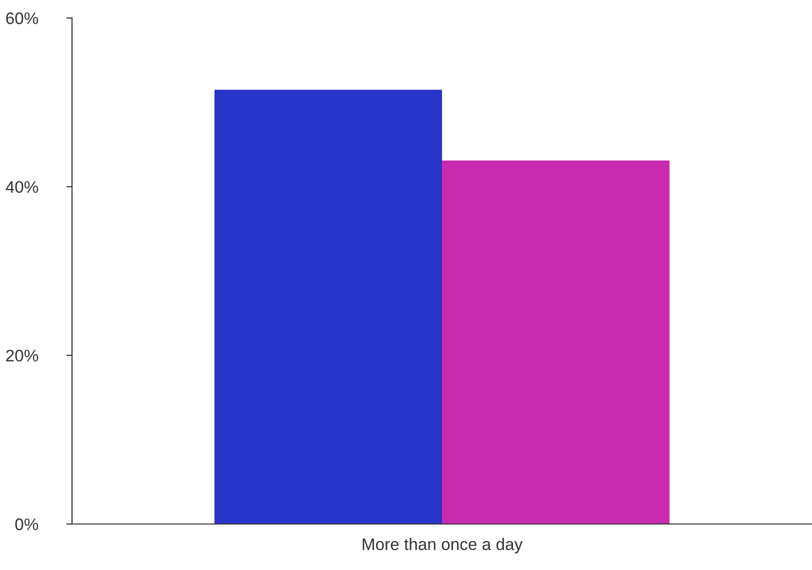 This screenshot has width=812, height=570. I want to click on y-tick-label: 40%, so click(22, 187).